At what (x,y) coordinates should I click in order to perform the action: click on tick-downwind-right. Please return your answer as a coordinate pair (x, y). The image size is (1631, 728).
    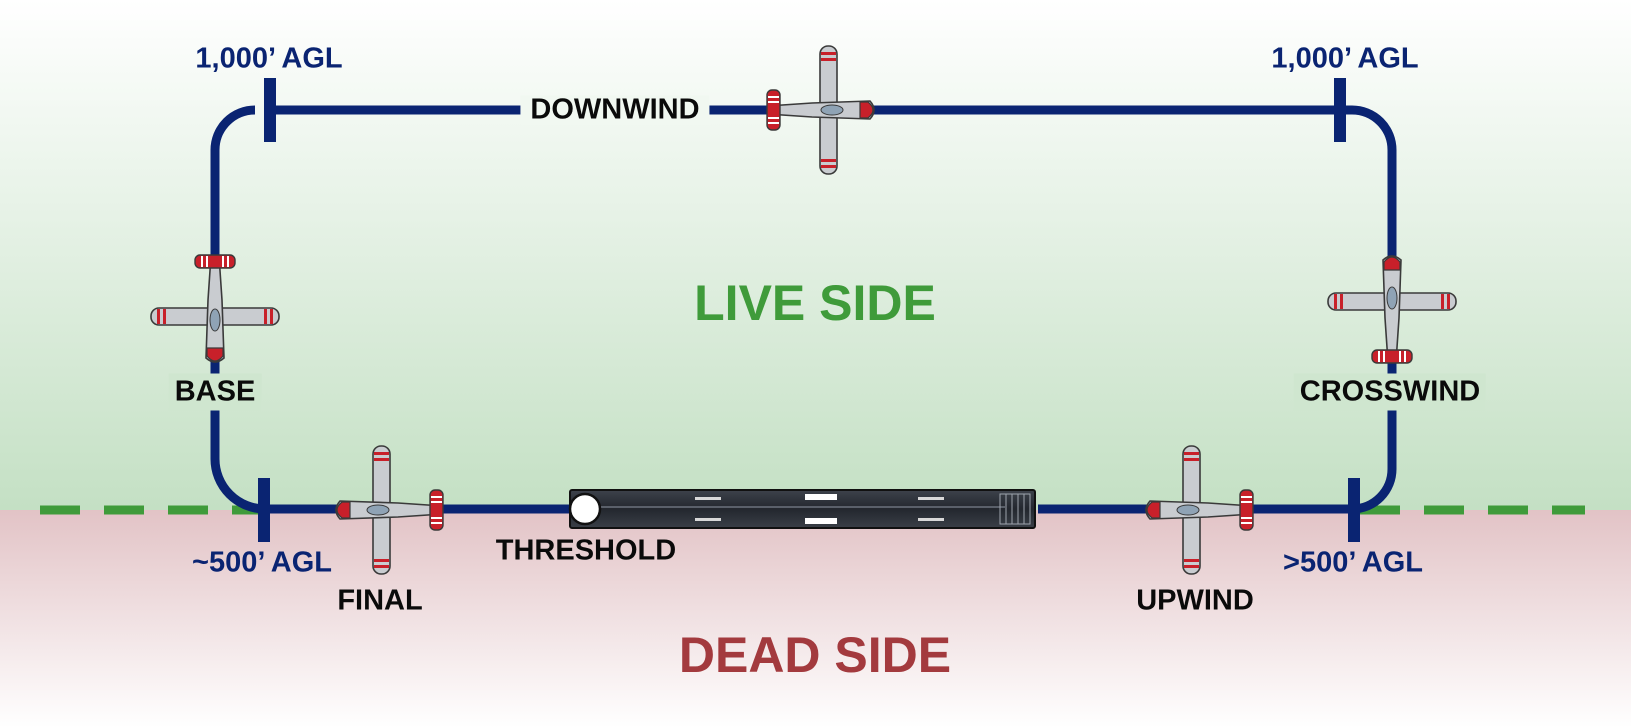
    Looking at the image, I should click on (1340, 110).